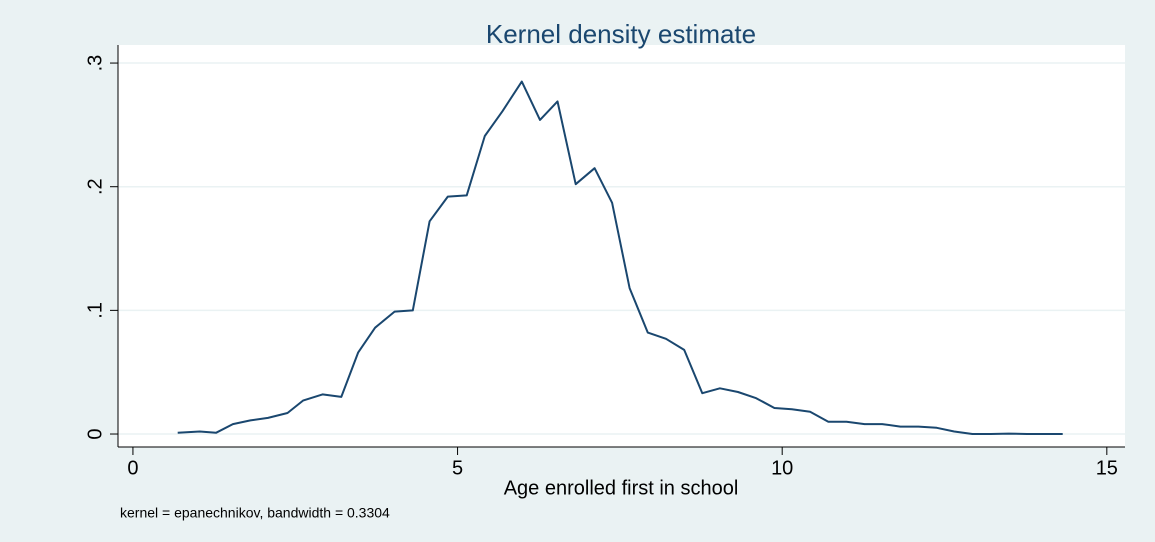 The height and width of the screenshot is (542, 1155). Describe the element at coordinates (95, 63) in the screenshot. I see `y-tick-label: .3` at that location.